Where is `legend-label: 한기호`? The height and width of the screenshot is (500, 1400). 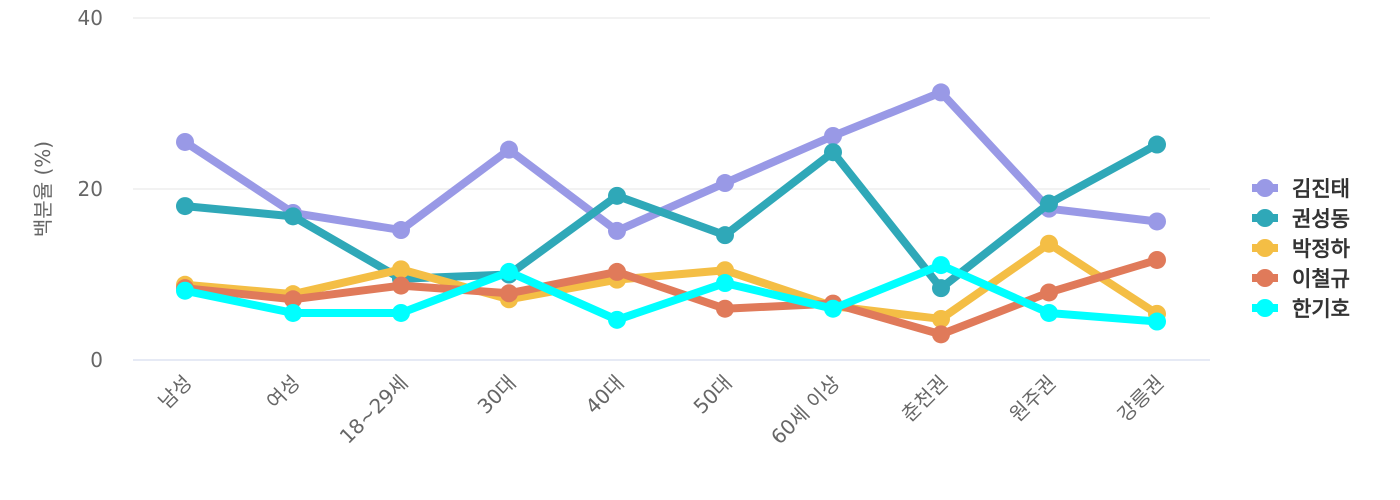
legend-label: 한기호 is located at coordinates (1321, 309).